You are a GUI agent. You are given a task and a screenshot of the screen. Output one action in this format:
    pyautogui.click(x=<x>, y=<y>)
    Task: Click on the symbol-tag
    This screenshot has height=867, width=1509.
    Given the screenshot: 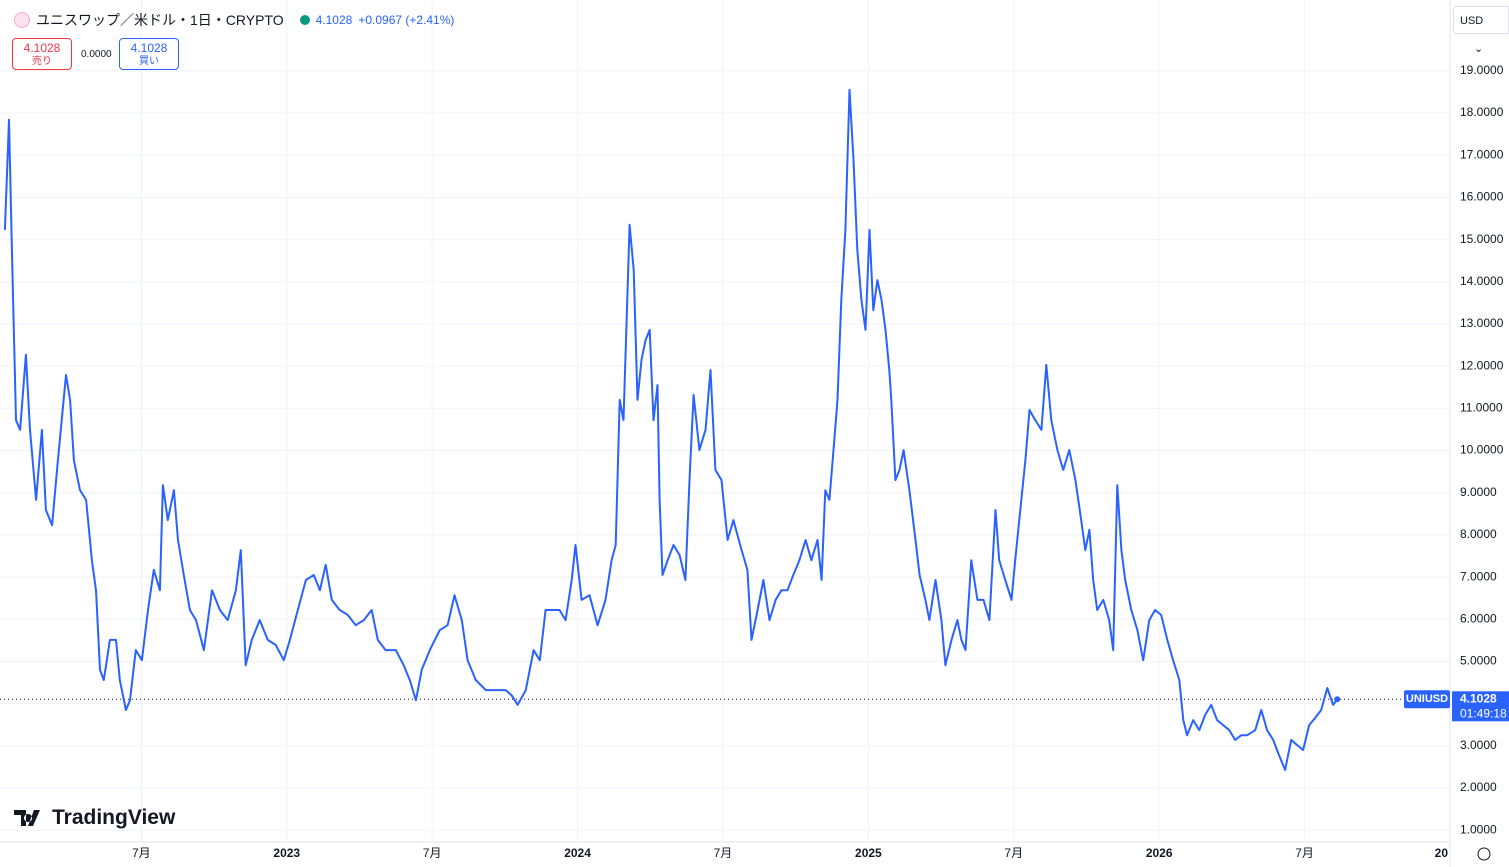 What is the action you would take?
    pyautogui.click(x=1427, y=699)
    